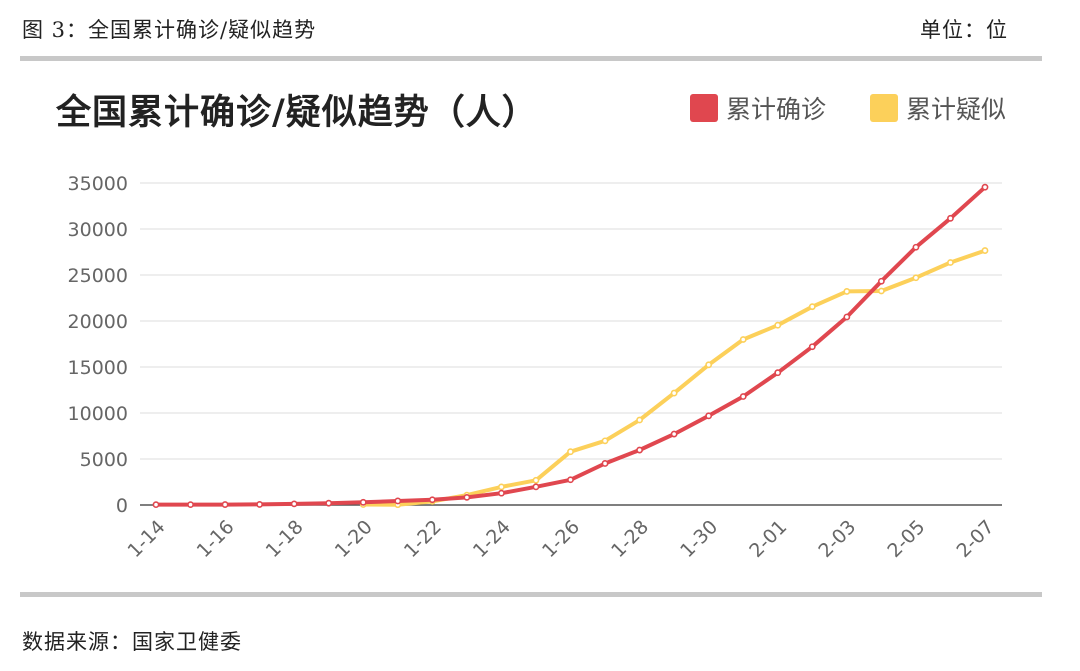  I want to click on source-note: 数据来源：国家卫健委, so click(132, 642).